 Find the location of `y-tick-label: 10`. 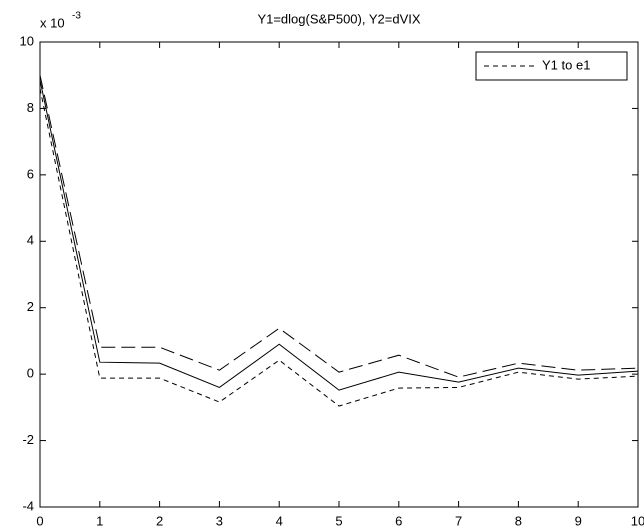

y-tick-label: 10 is located at coordinates (27, 40).